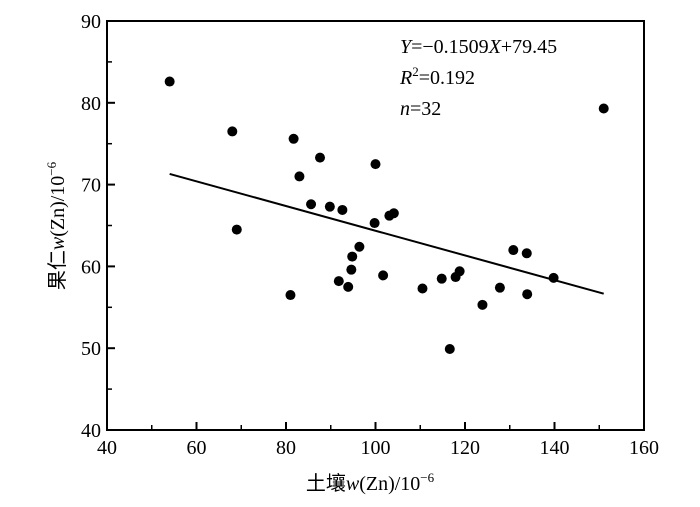 This screenshot has height=507, width=700. Describe the element at coordinates (495, 47) in the screenshot. I see `equation-x-var: X` at that location.